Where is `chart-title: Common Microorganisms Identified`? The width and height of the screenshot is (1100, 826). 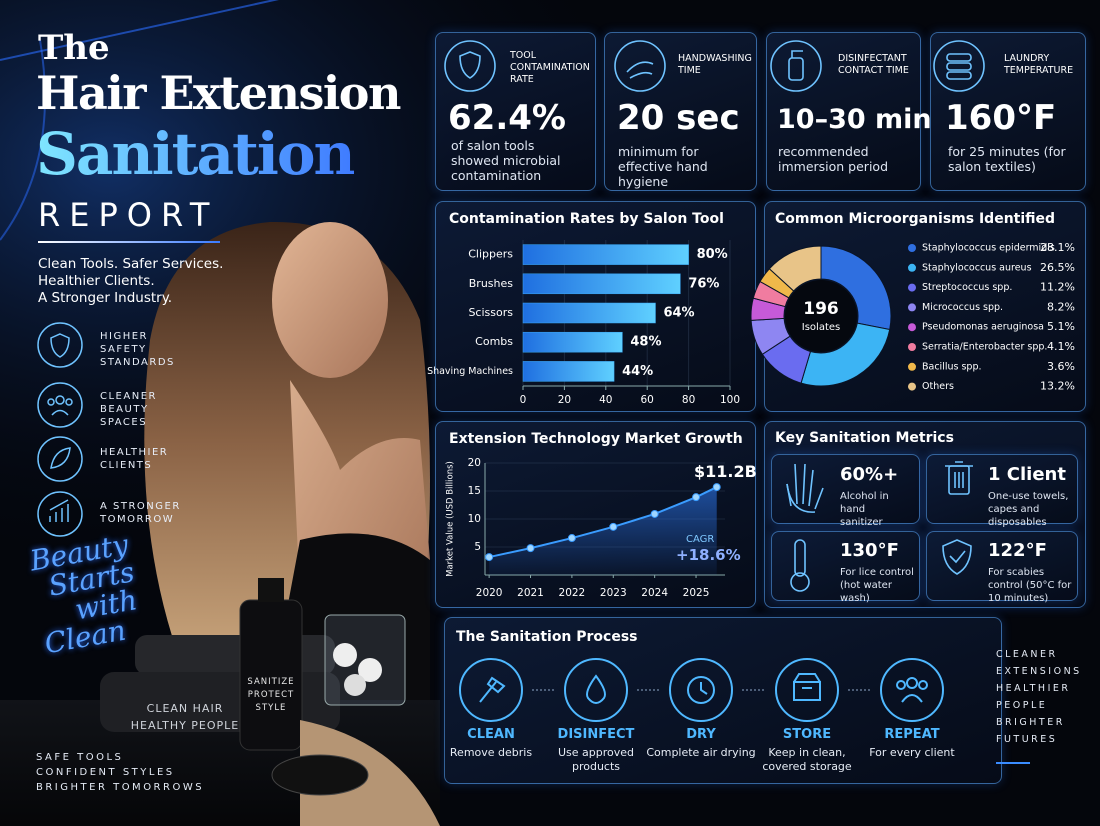 chart-title: Common Microorganisms Identified is located at coordinates (915, 219).